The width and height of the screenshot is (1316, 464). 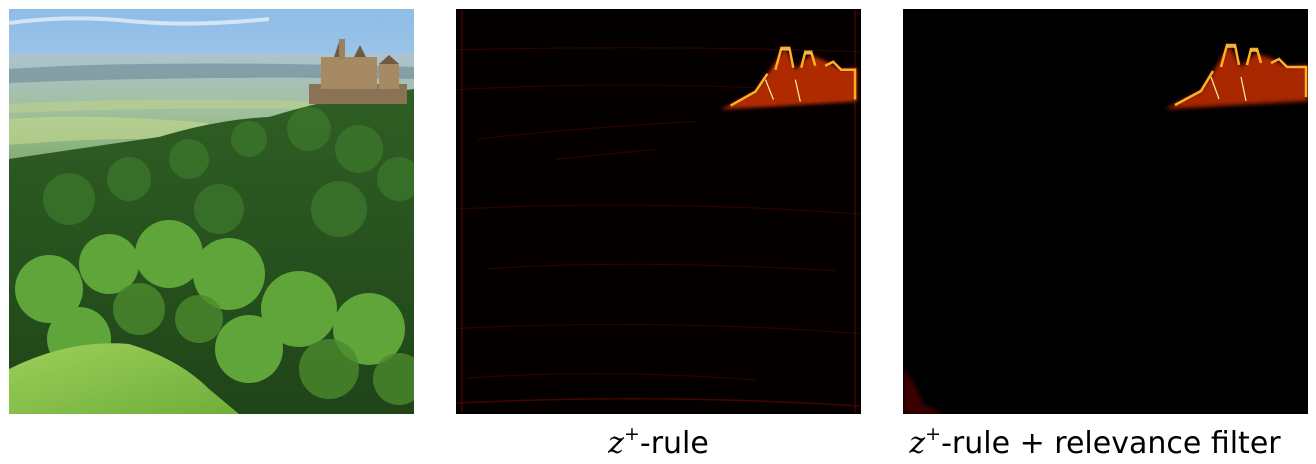 I want to click on caption-text: -rule, so click(x=674, y=443).